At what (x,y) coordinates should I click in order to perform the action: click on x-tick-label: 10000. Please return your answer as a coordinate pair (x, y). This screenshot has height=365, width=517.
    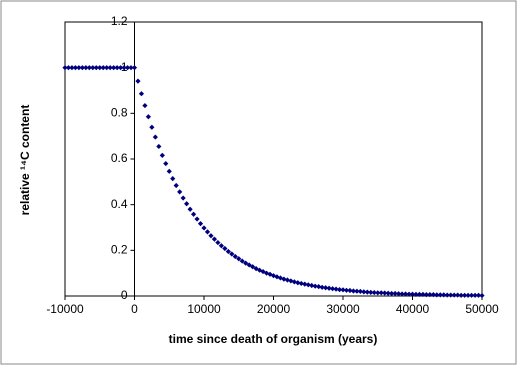
    Looking at the image, I should click on (204, 309).